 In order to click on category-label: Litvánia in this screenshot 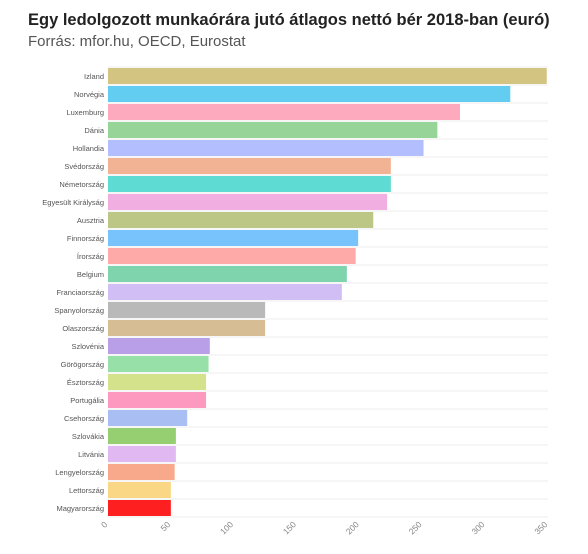, I will do `click(91, 454)`.